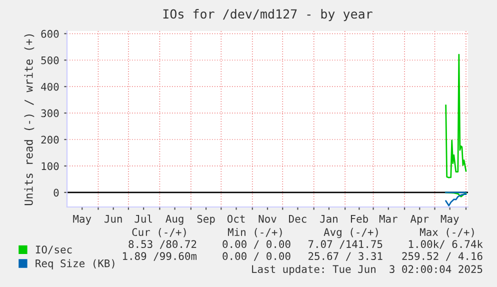  I want to click on x-tick-label: Feb, so click(359, 218).